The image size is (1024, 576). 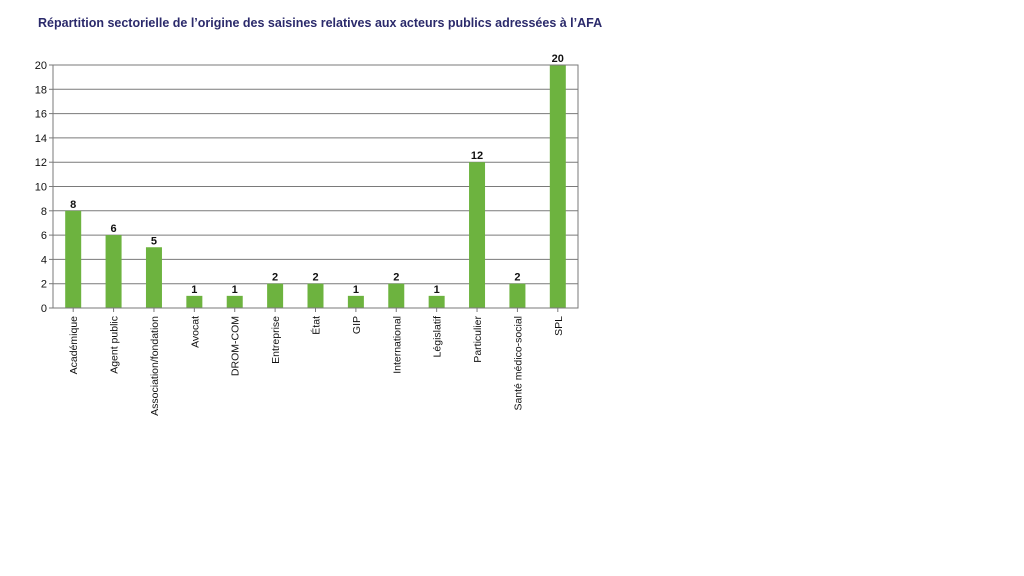 I want to click on x-category-label: DROM-COM, so click(x=236, y=346).